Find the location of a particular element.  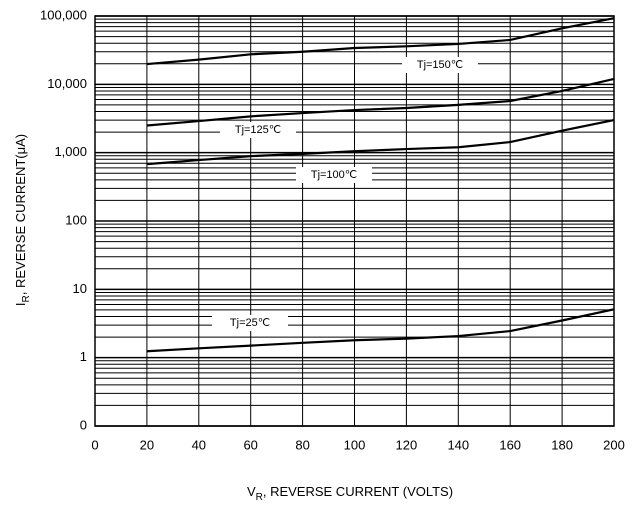

series-label: Tj=125℃ is located at coordinates (258, 130).